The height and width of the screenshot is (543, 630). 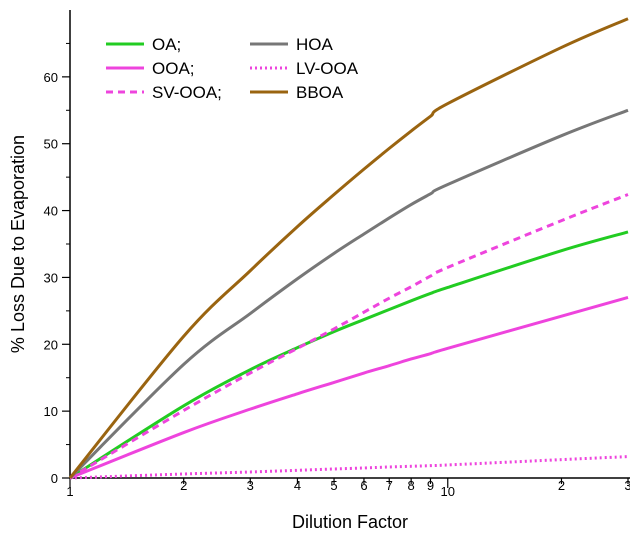 I want to click on series-line-lv-ooa, so click(x=349, y=467).